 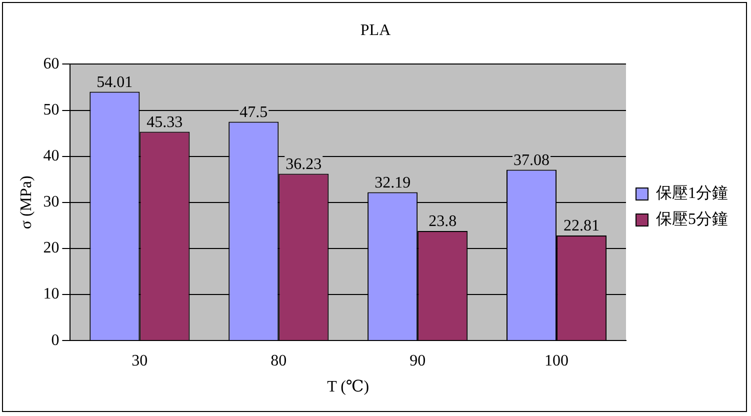 What do you see at coordinates (582, 226) in the screenshot?
I see `data-label: 22.81` at bounding box center [582, 226].